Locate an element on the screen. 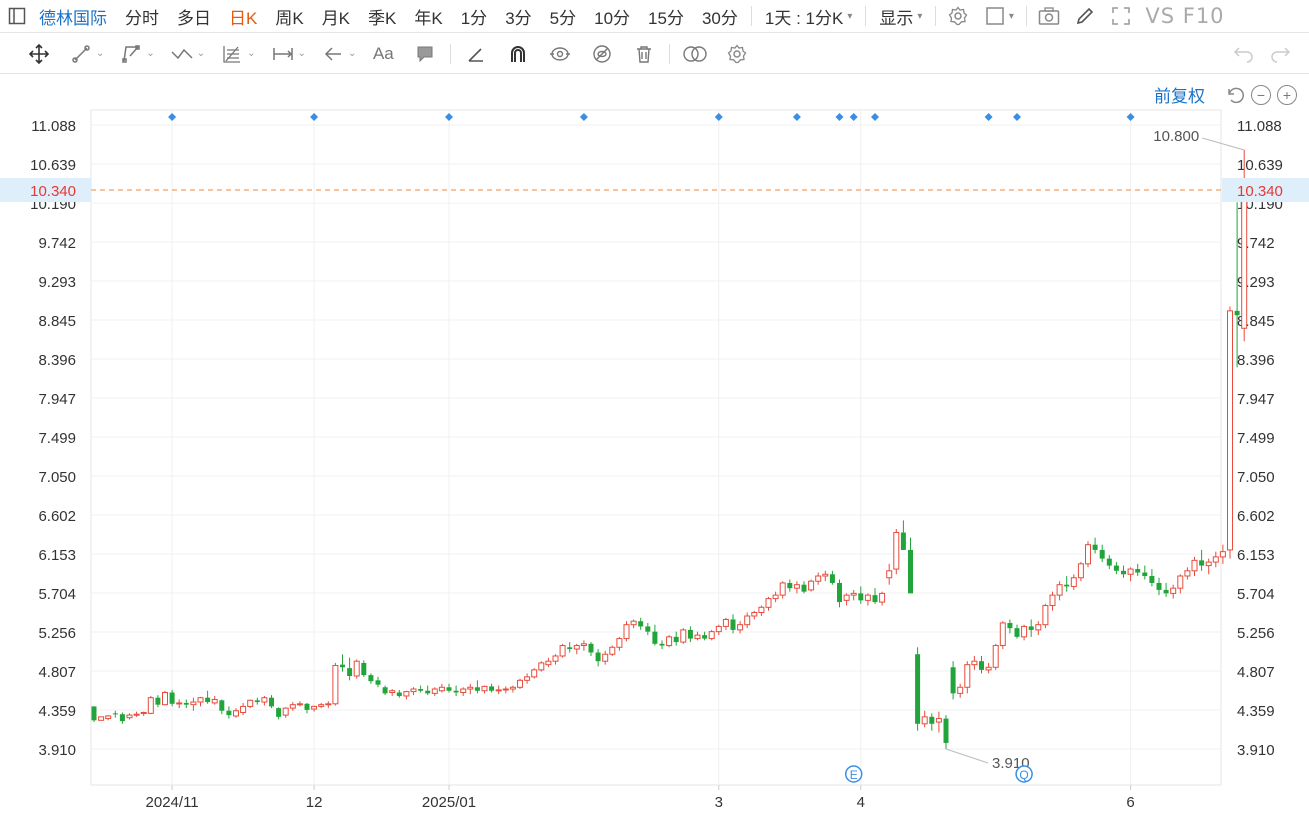  multi-period-select: 1天 : 1分K ▾ is located at coordinates (808, 16).